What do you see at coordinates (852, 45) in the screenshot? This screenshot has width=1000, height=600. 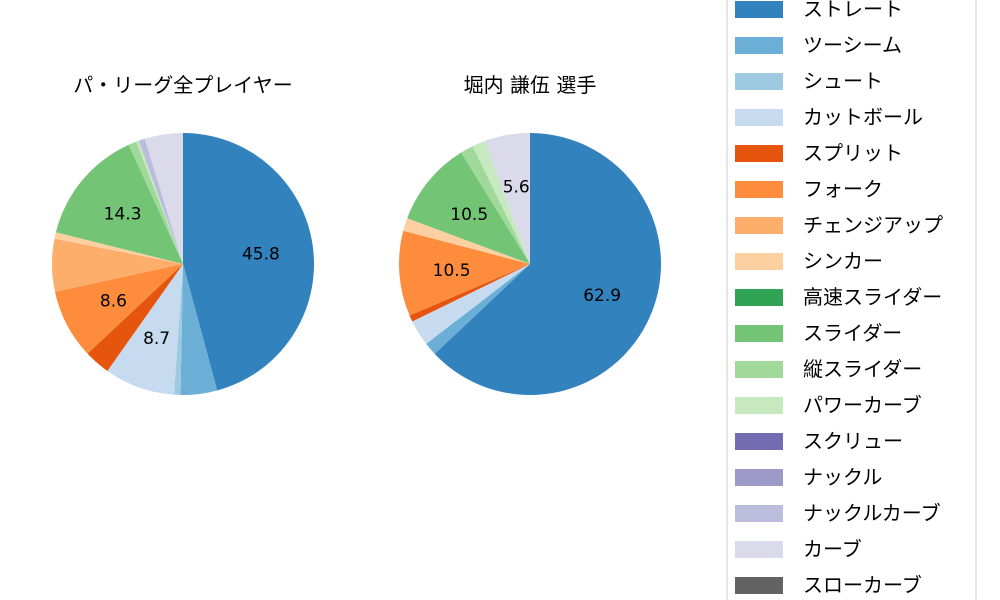 I see `legend-label: ツーシーム` at bounding box center [852, 45].